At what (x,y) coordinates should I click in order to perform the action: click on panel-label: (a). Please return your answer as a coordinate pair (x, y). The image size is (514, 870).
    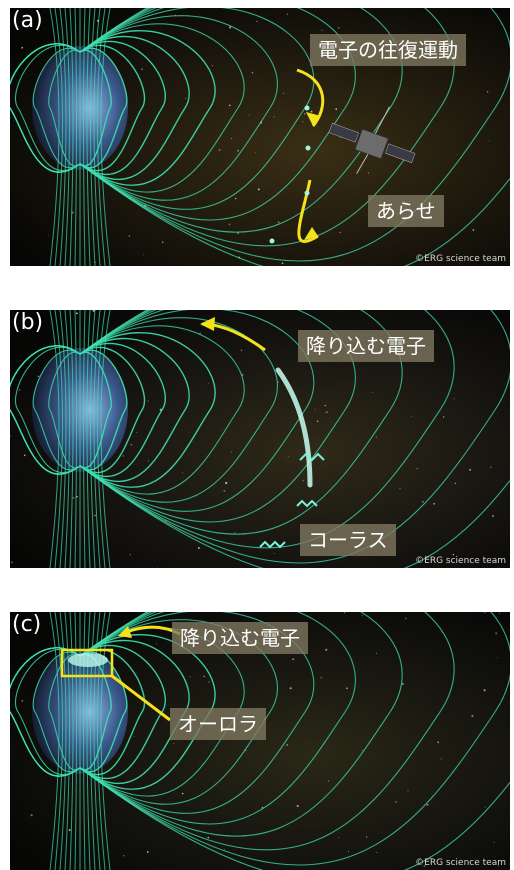
    Looking at the image, I should click on (27, 20).